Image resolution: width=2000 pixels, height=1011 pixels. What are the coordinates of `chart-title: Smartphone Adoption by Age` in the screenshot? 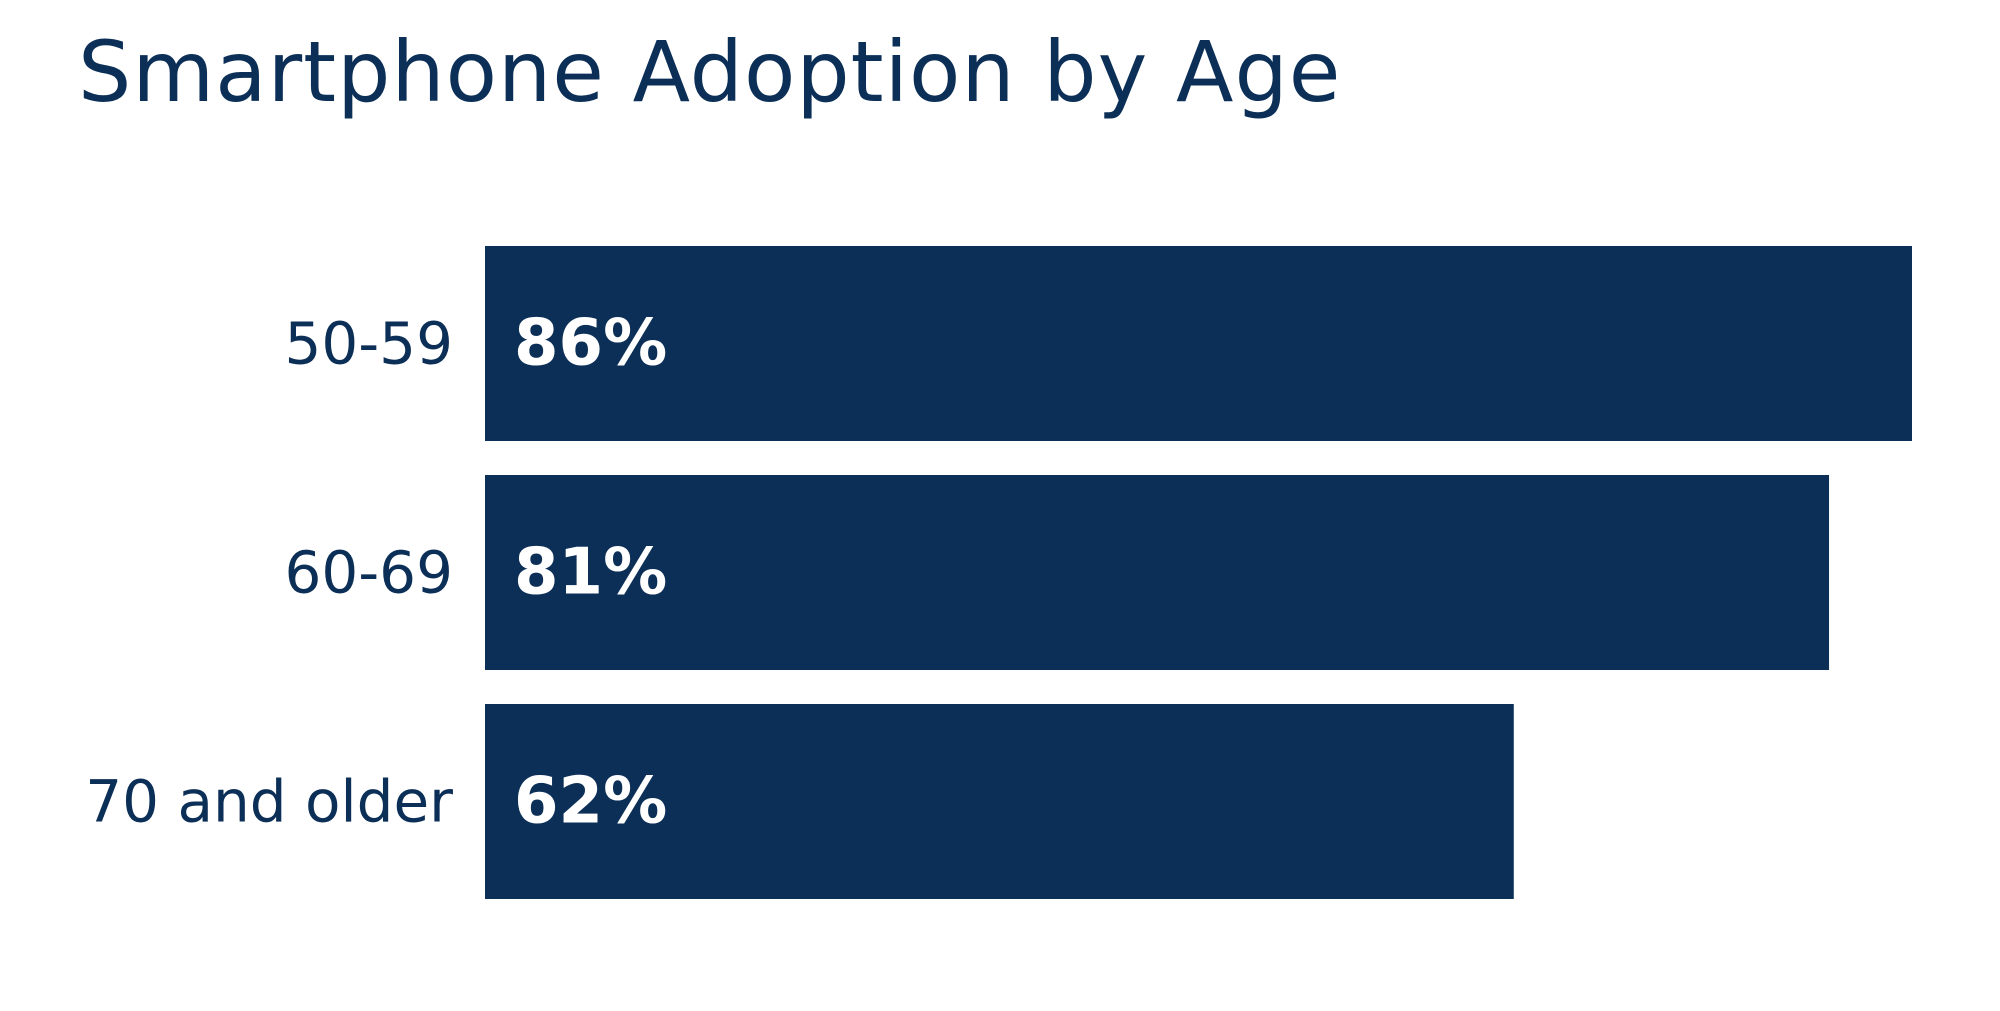 It's located at (710, 72).